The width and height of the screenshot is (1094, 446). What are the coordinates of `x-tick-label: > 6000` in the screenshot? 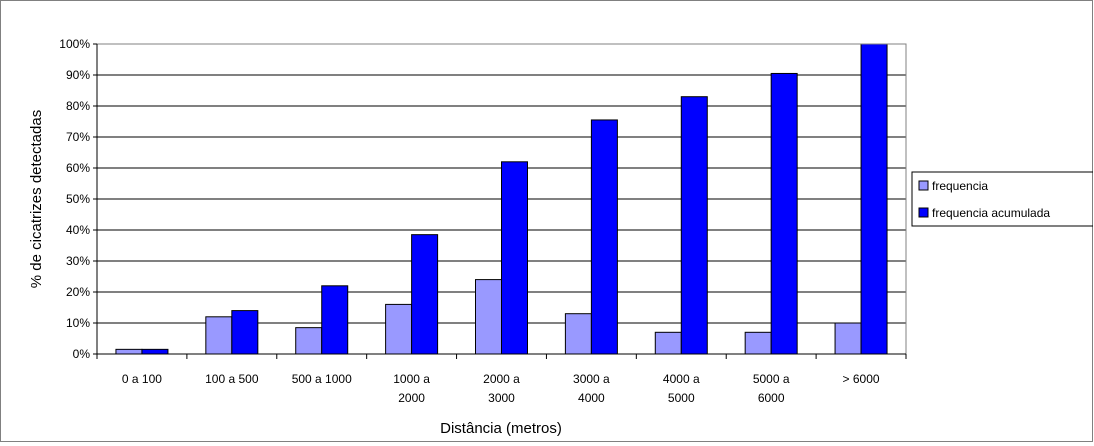 It's located at (861, 379).